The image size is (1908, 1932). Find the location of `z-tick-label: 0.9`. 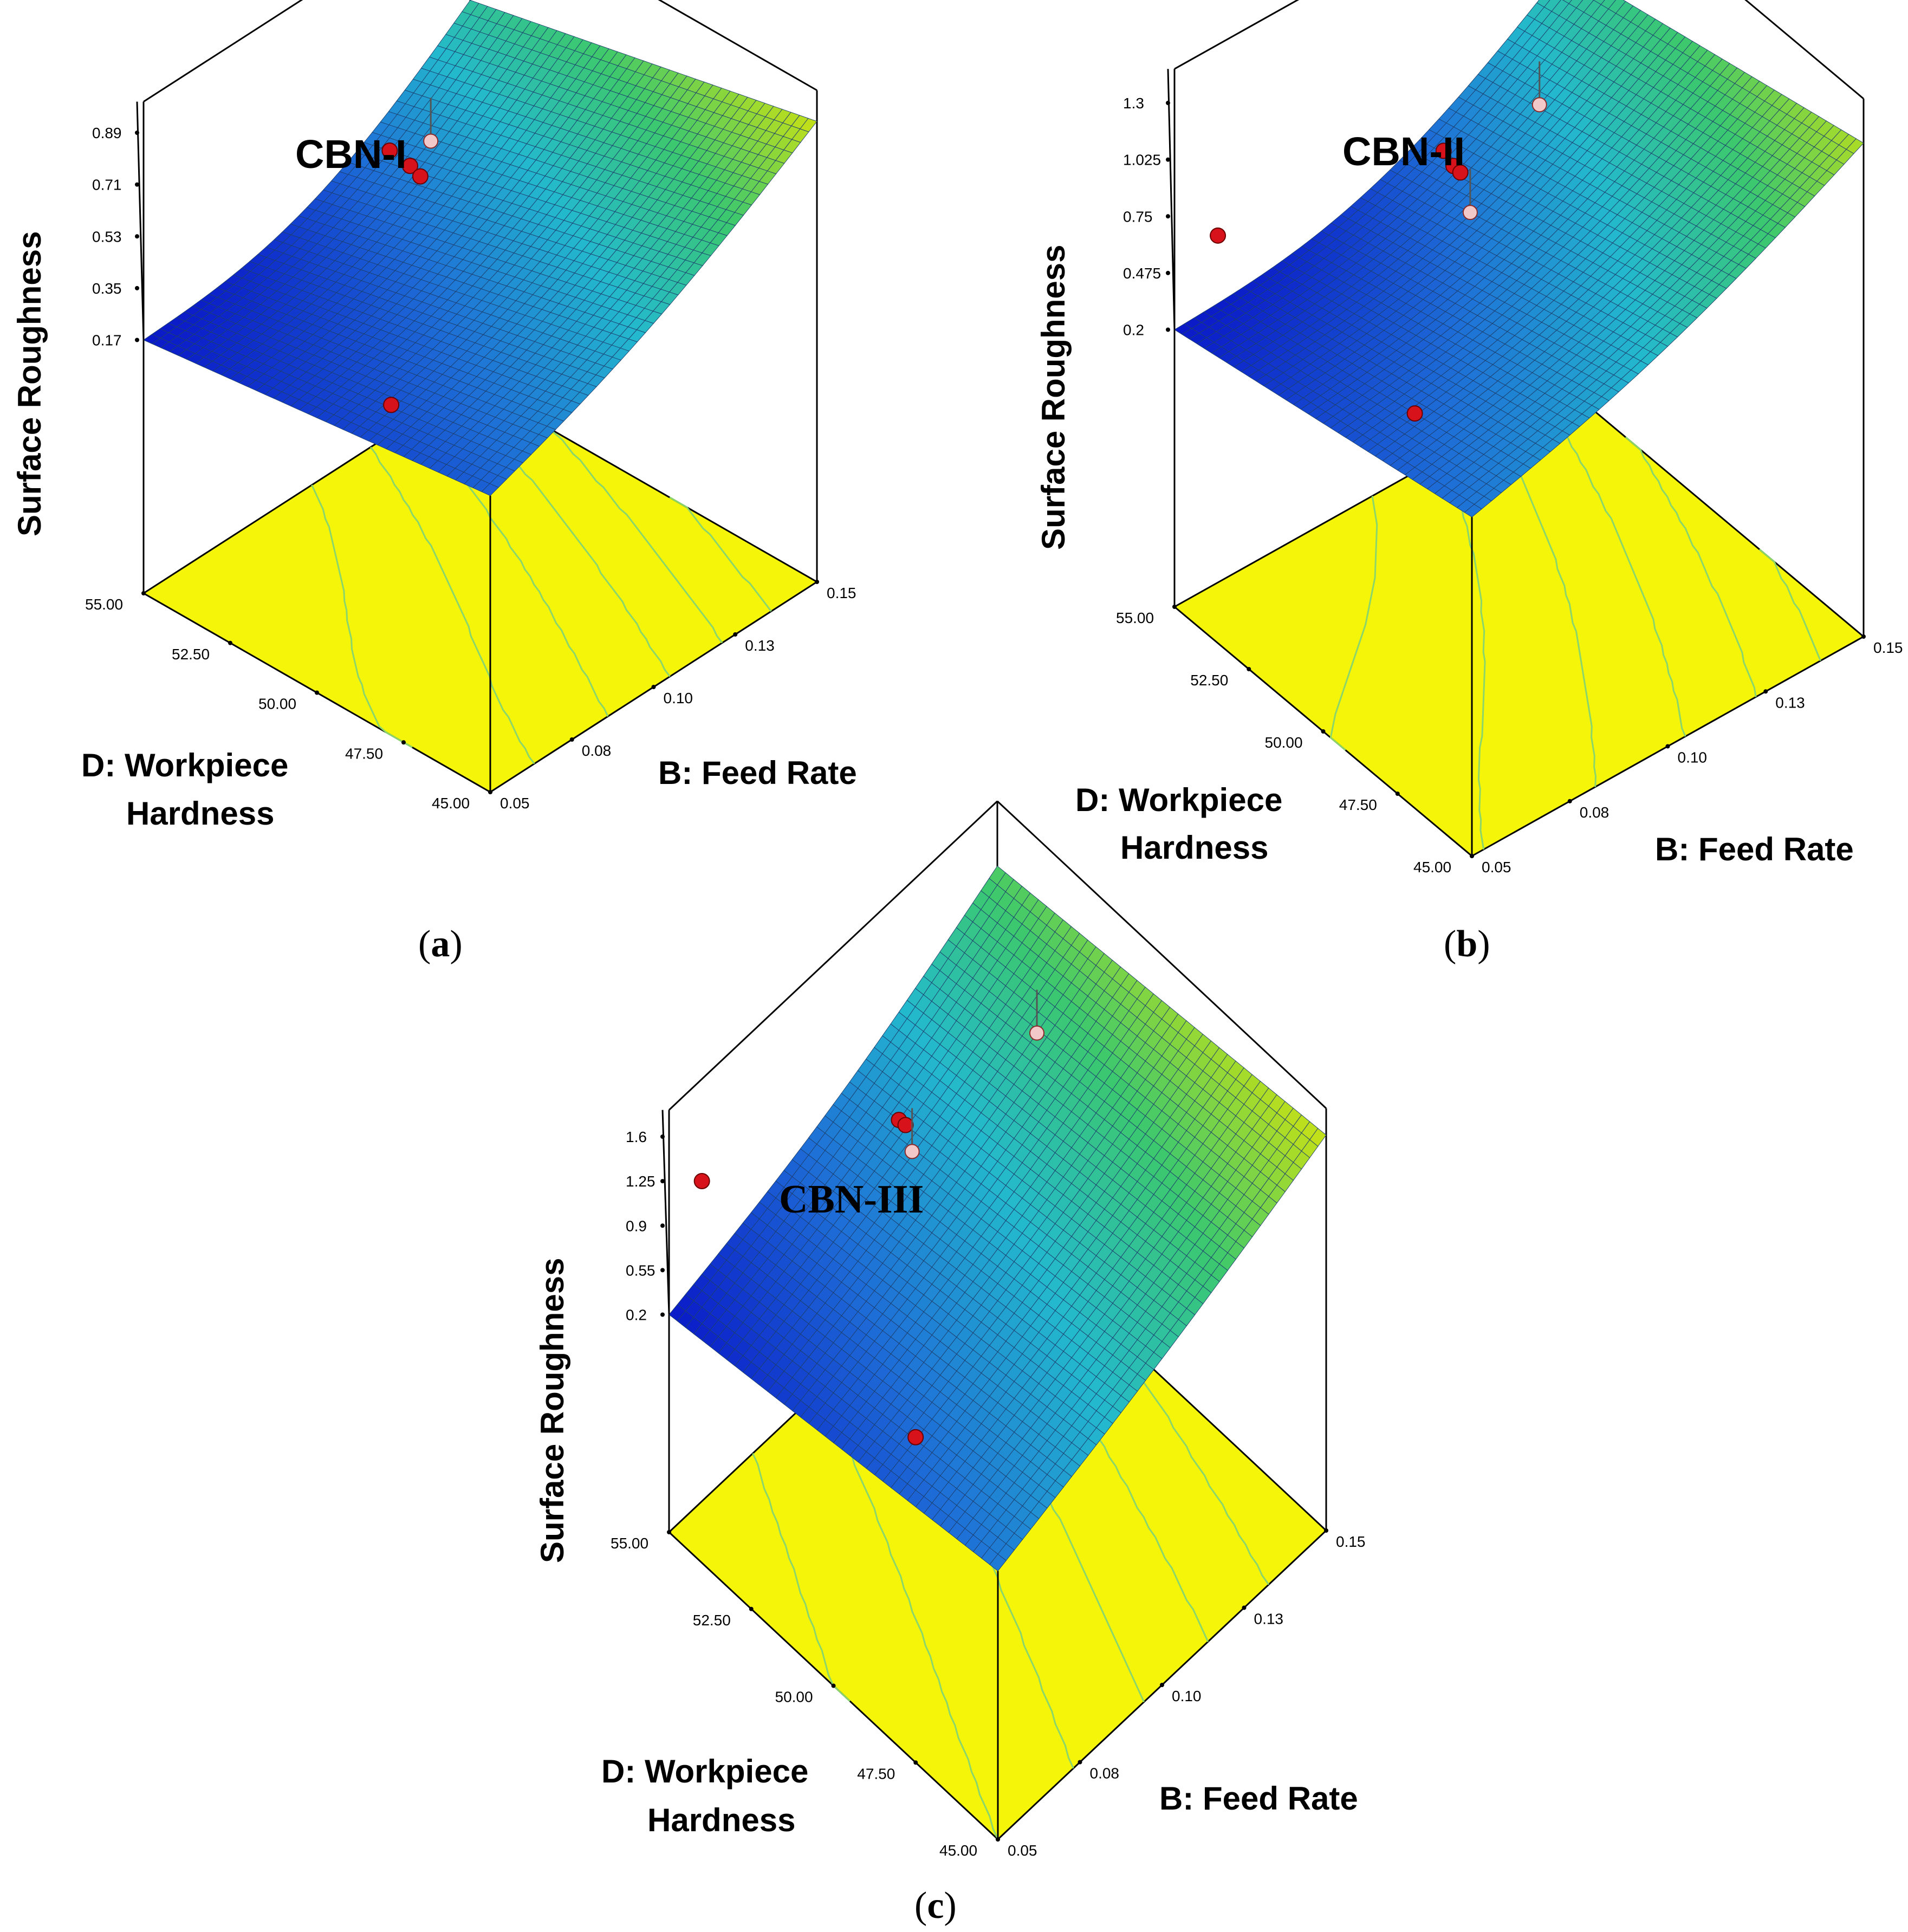

z-tick-label: 0.9 is located at coordinates (636, 1225).